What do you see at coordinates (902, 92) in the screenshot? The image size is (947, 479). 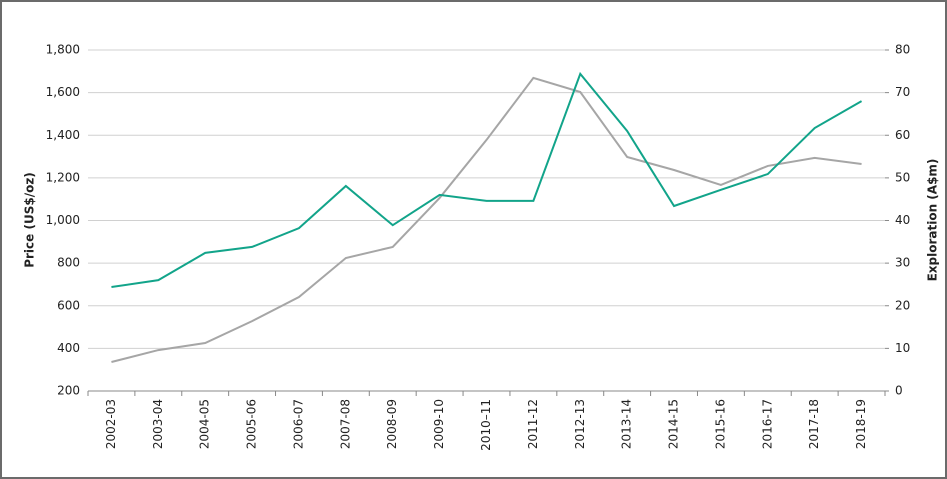 I see `y2-tick-label: 70` at bounding box center [902, 92].